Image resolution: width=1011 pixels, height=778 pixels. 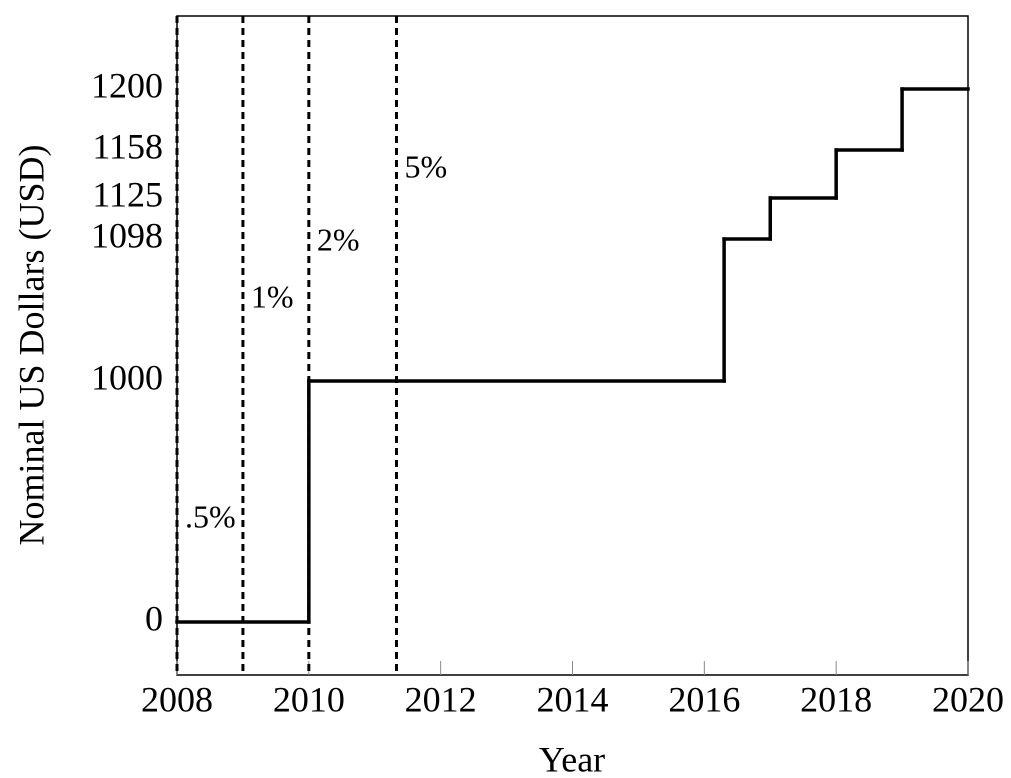 What do you see at coordinates (127, 85) in the screenshot?
I see `y-tick-label: 1200` at bounding box center [127, 85].